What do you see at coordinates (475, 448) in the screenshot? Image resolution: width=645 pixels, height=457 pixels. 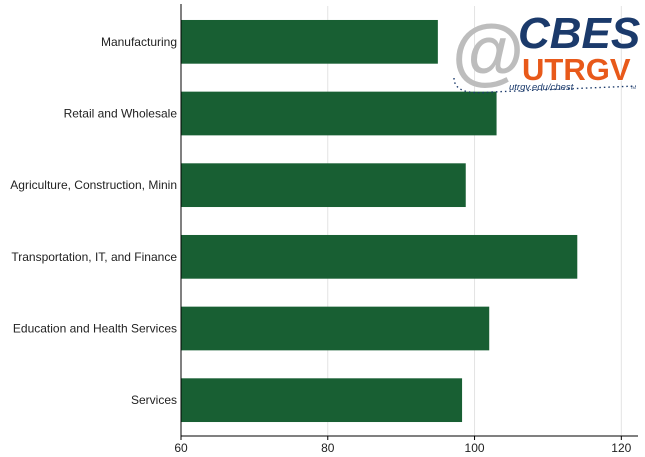 I see `x-tick-label: 100` at bounding box center [475, 448].